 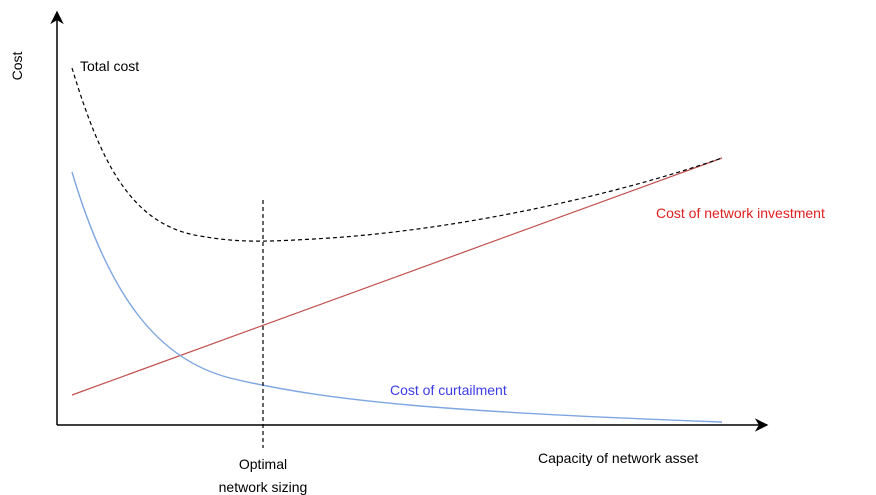 I want to click on y-axis-label: Cost, so click(x=17, y=66).